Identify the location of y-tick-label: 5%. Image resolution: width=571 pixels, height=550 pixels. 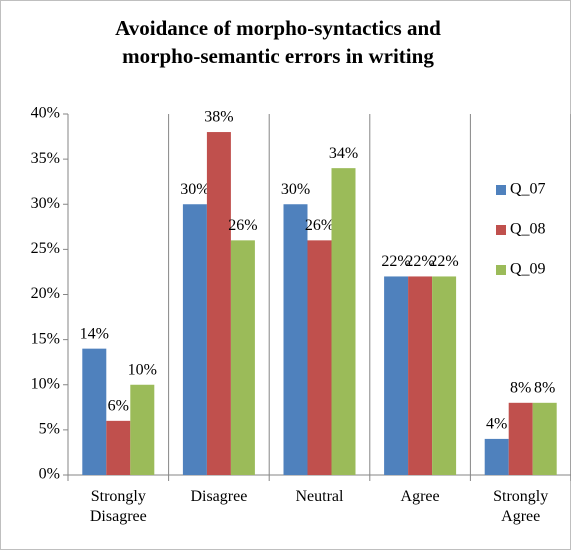
(49, 429).